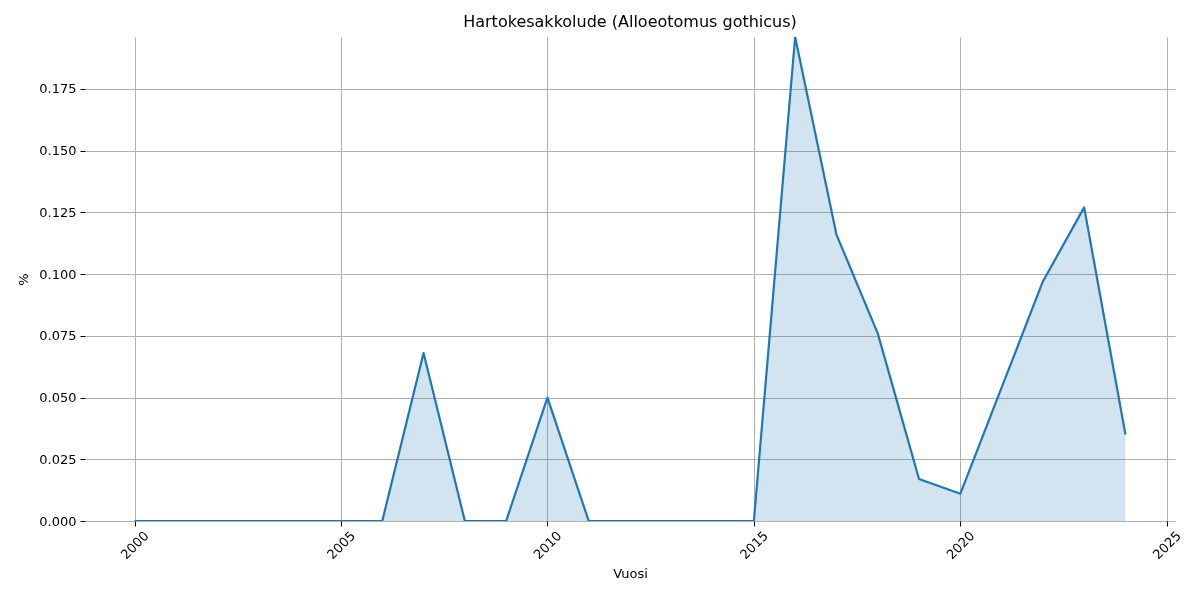 The width and height of the screenshot is (1200, 600). Describe the element at coordinates (58, 521) in the screenshot. I see `y-tick-label: 0.000` at that location.